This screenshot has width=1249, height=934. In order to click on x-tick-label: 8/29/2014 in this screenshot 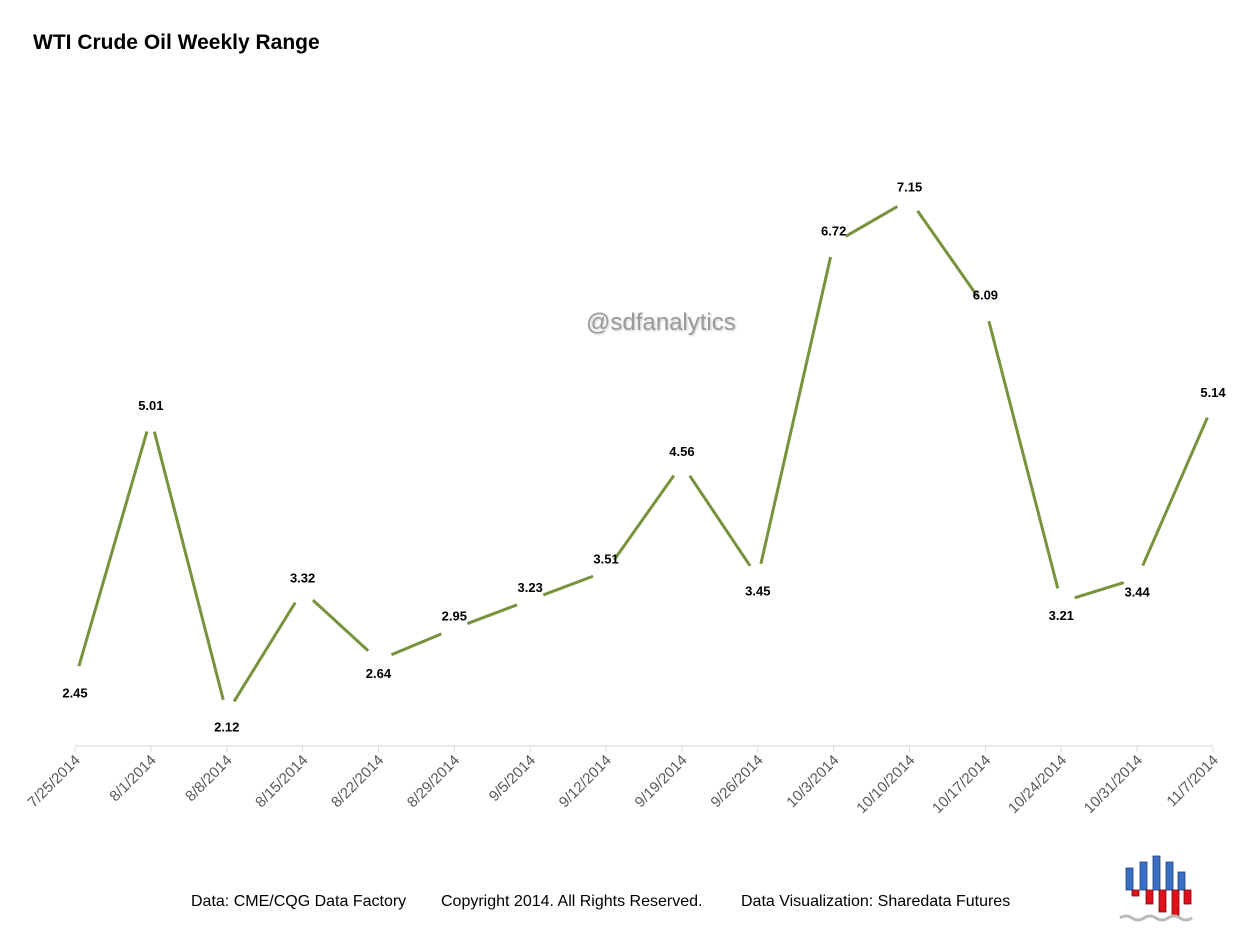, I will do `click(433, 781)`.